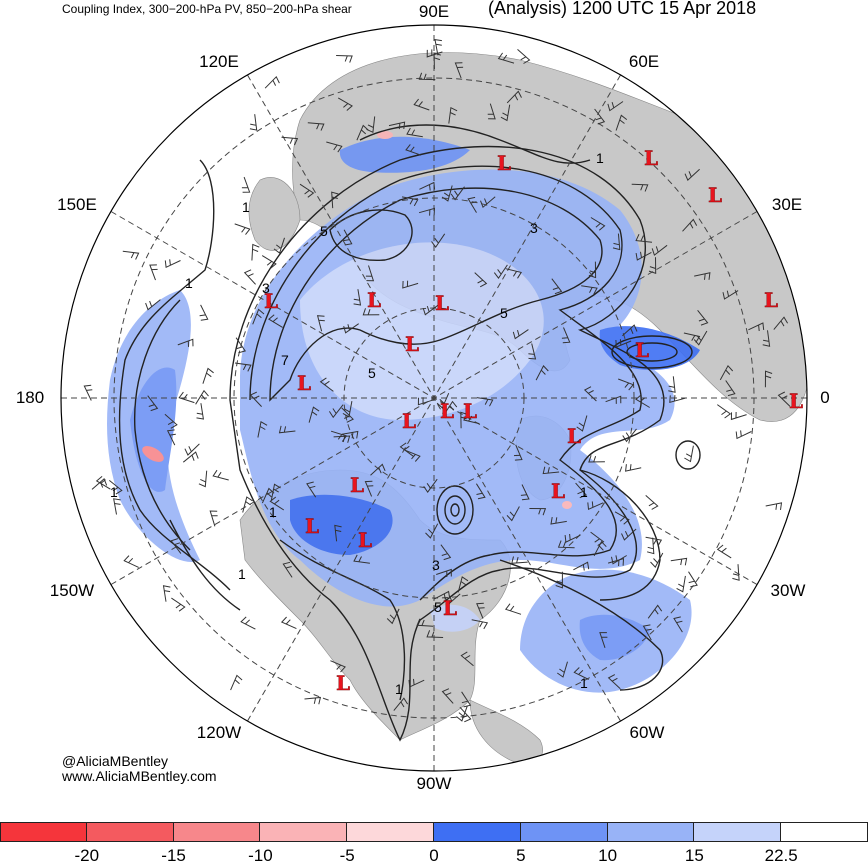 This screenshot has width=868, height=866. Describe the element at coordinates (521, 855) in the screenshot. I see `colorbar-tick-label: 5` at that location.